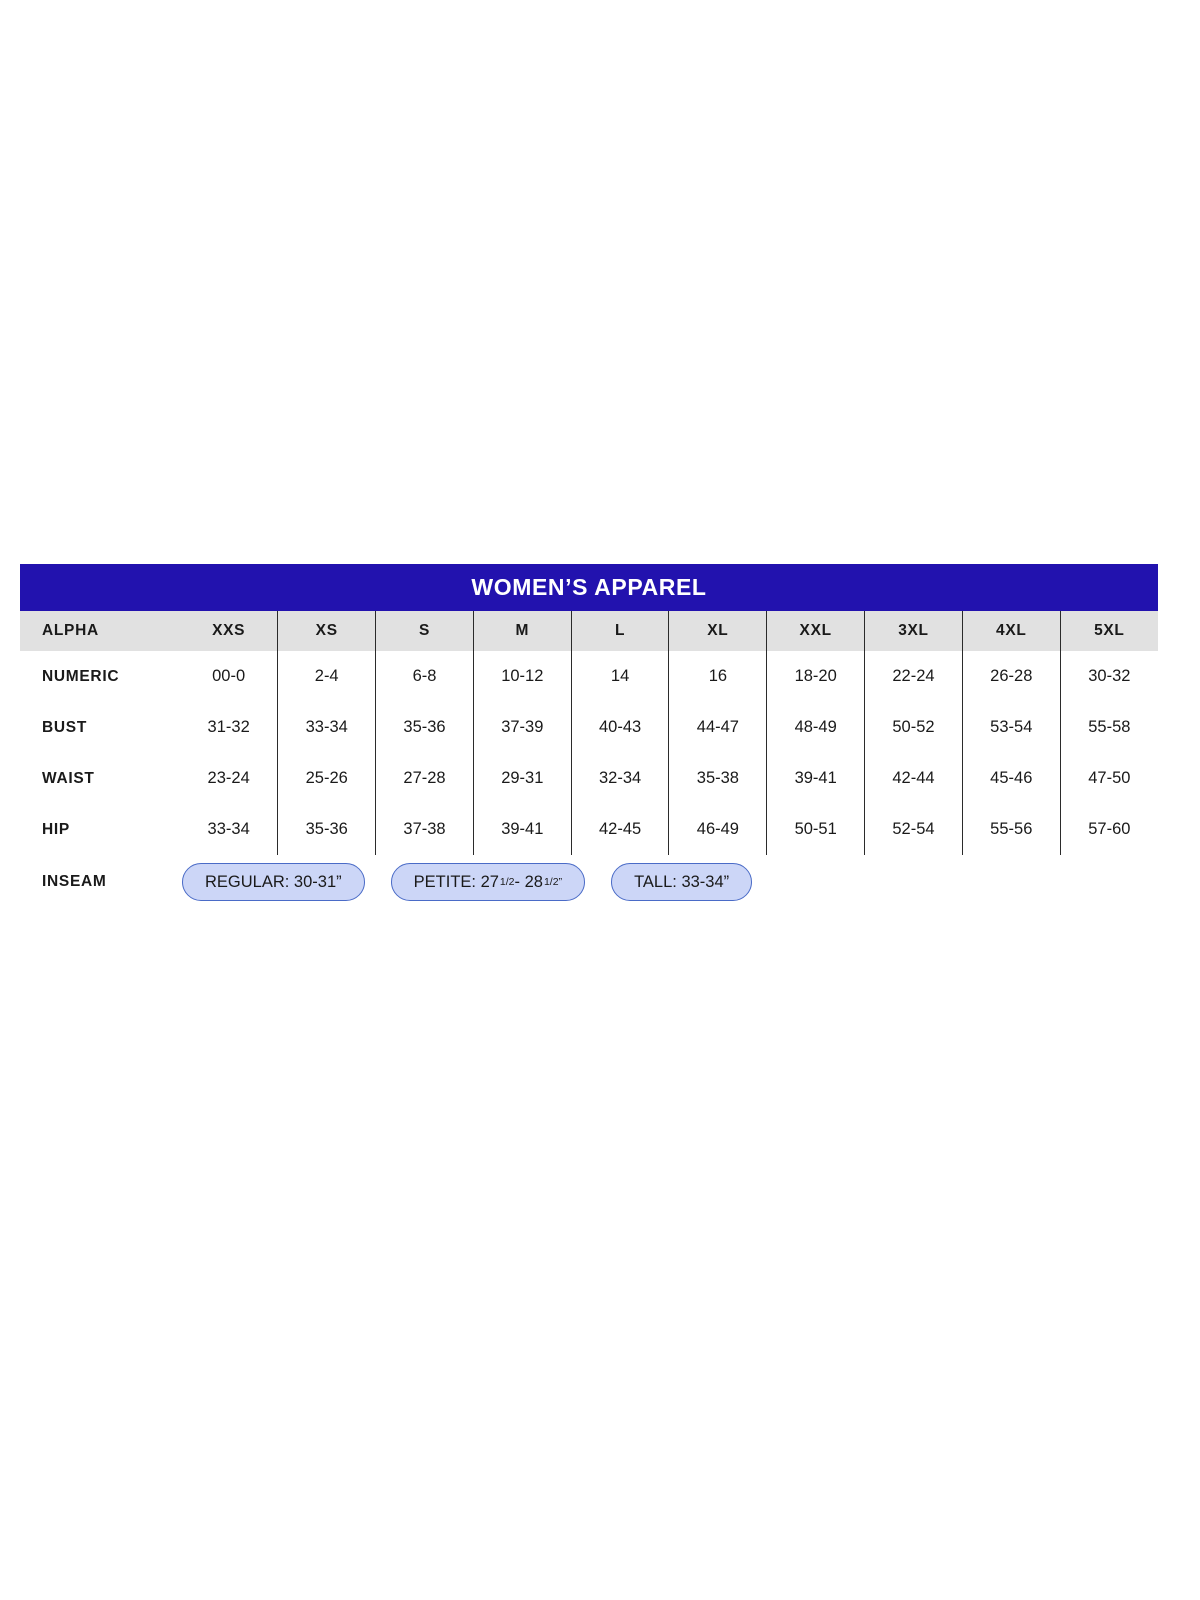 The width and height of the screenshot is (1200, 1600). I want to click on cell-bust-xxl: 48-49, so click(815, 727).